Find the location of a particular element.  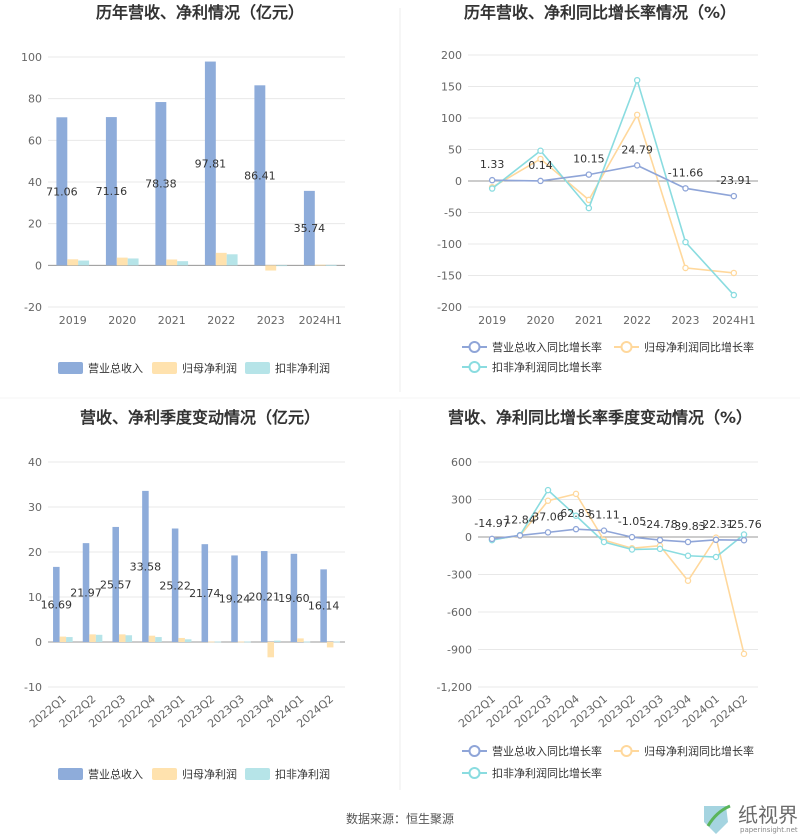

data-label: -1.05 is located at coordinates (632, 521).